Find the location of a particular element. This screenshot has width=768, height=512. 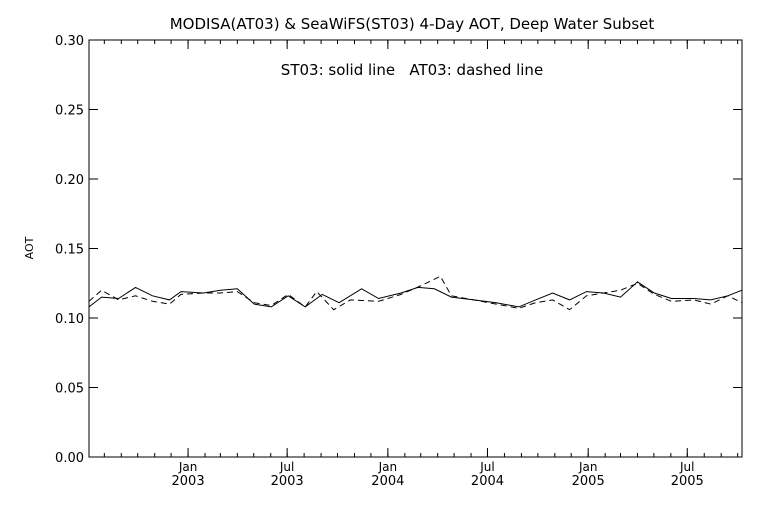

series-layer is located at coordinates (415, 293).